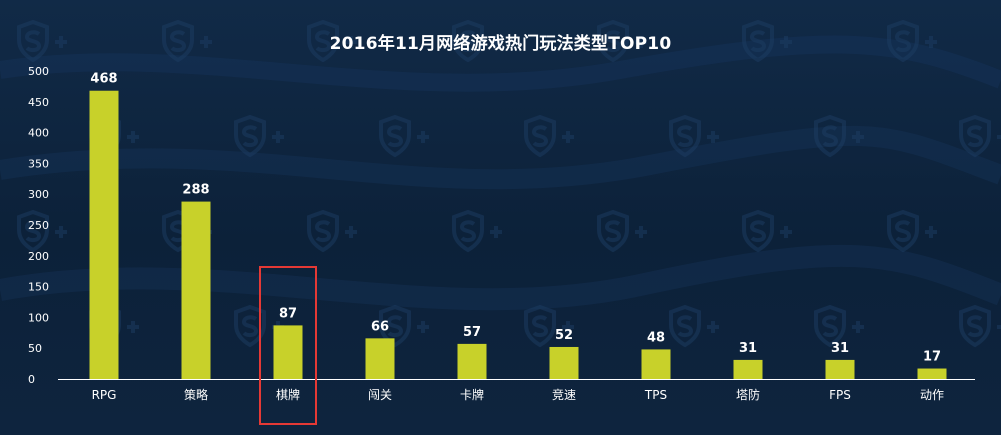  I want to click on y-tick-label: 0, so click(31, 379).